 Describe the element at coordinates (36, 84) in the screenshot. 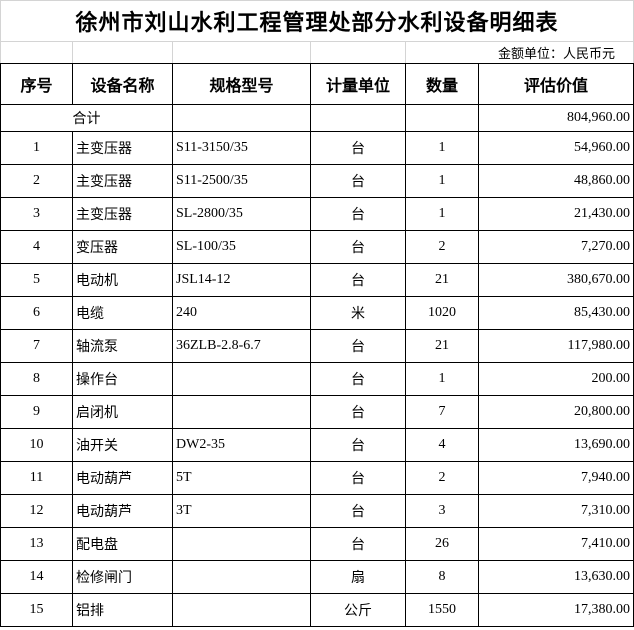

I see `header-no: 序号` at that location.